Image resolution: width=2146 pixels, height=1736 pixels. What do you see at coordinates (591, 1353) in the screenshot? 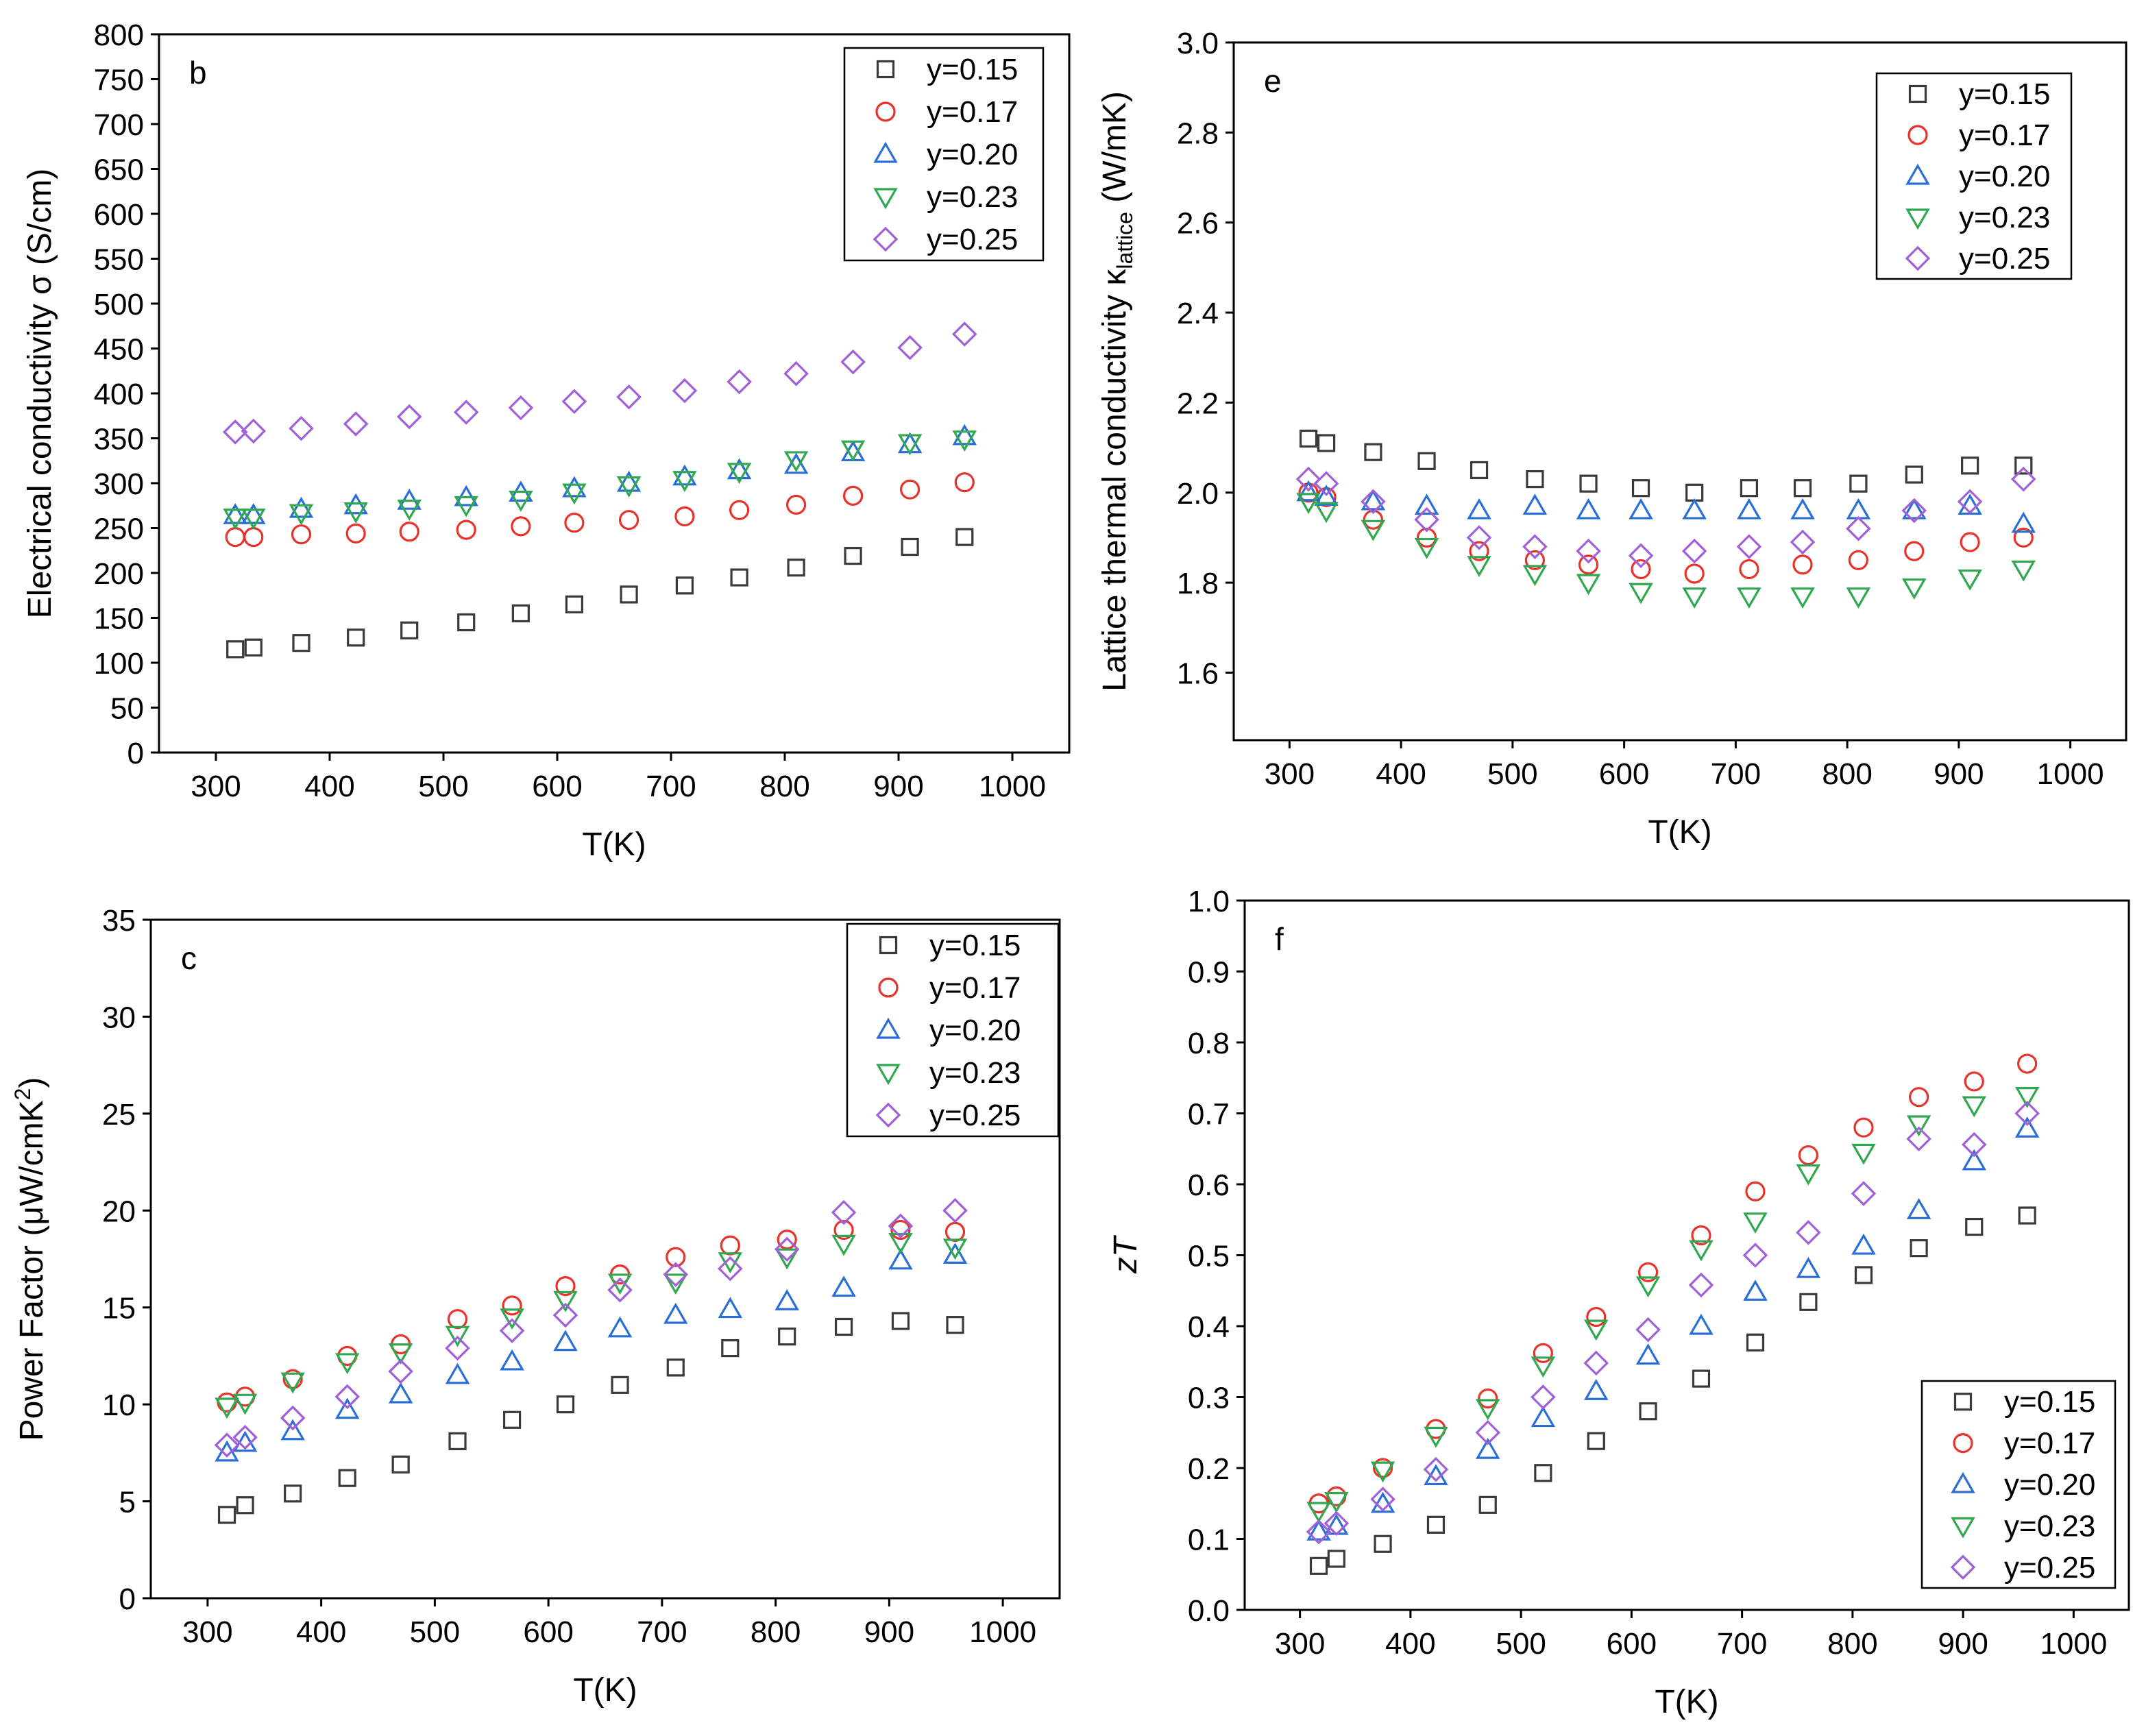
I see `series-y=0.20` at bounding box center [591, 1353].